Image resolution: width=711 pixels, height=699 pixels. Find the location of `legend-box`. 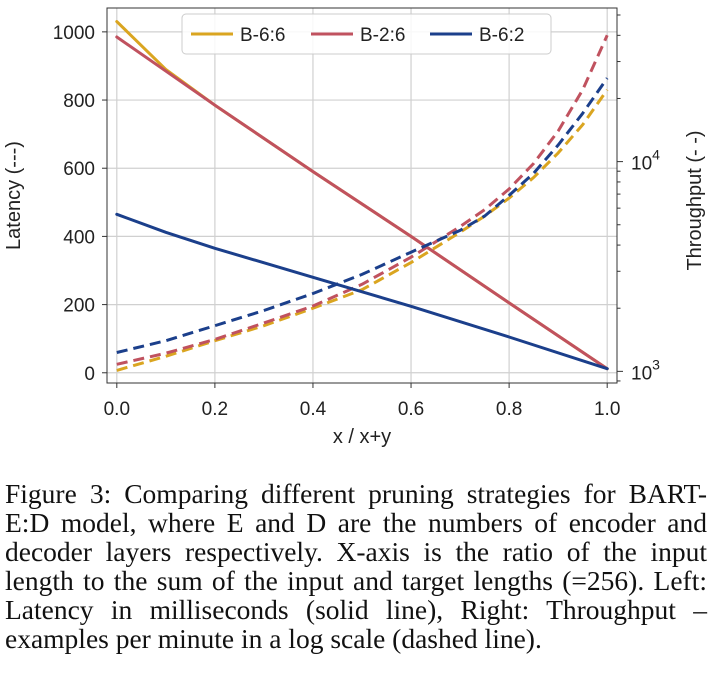

legend-box is located at coordinates (366, 34).